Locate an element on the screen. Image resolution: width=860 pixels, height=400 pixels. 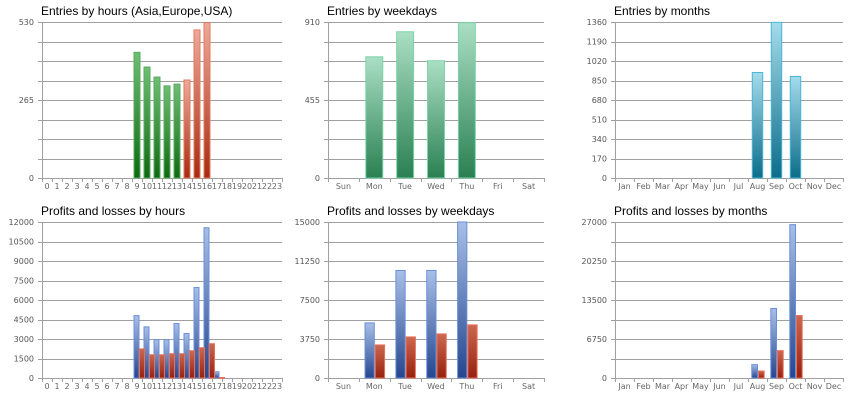
bar-profits-Mon is located at coordinates (369, 350).